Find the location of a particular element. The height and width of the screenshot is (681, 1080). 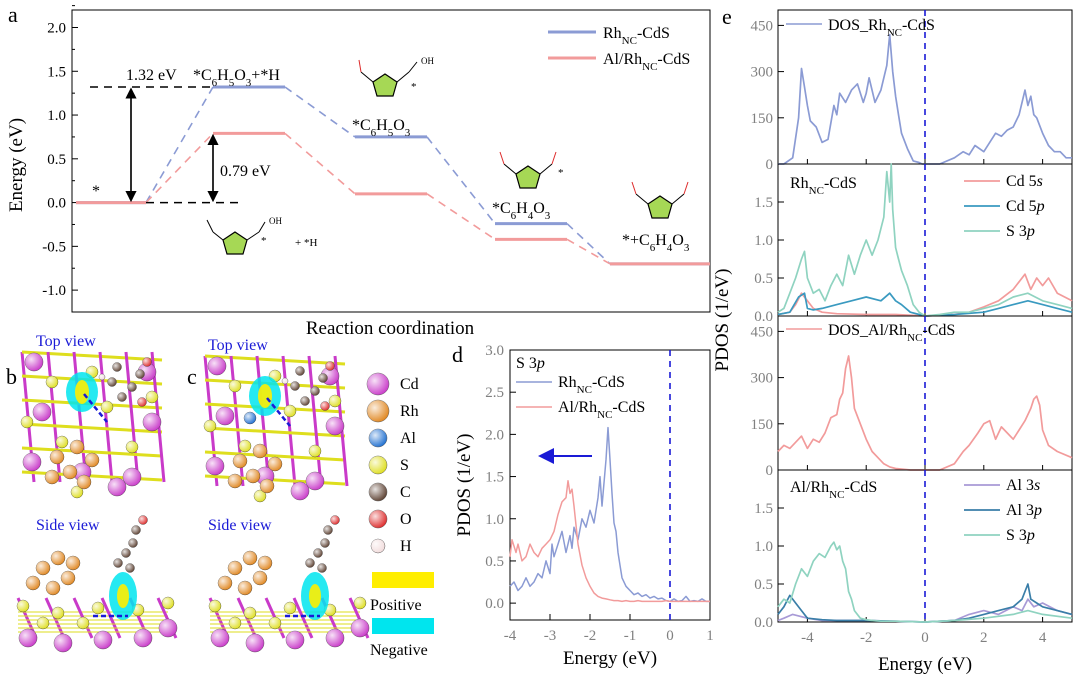

cd-s-bond is located at coordinates (80, 417).